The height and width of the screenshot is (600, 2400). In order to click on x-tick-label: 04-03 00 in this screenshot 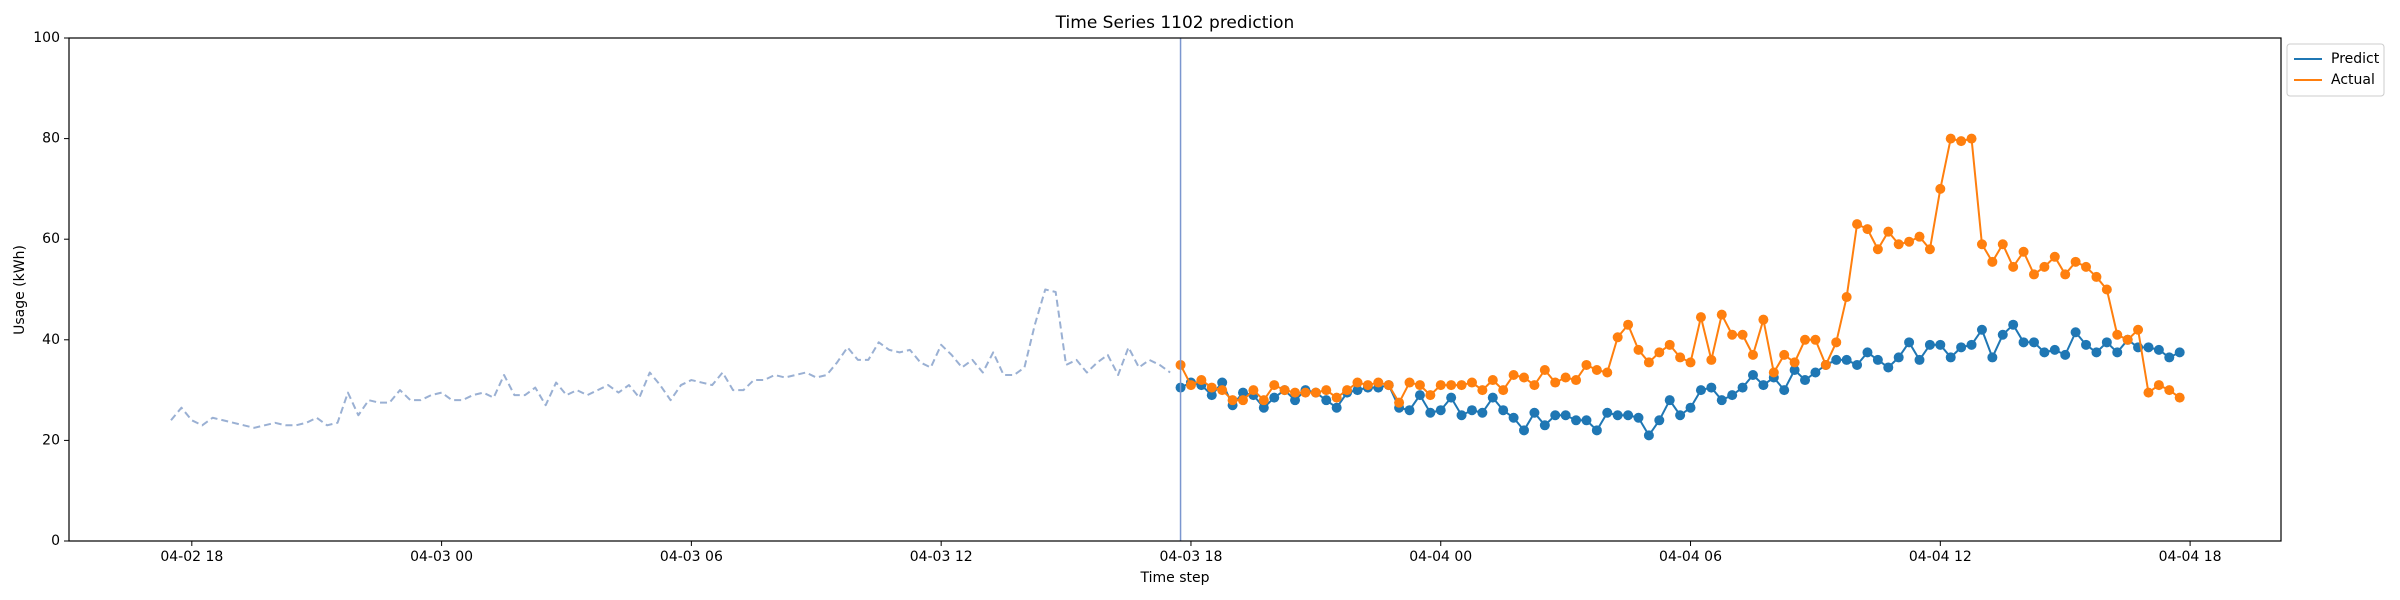, I will do `click(441, 557)`.